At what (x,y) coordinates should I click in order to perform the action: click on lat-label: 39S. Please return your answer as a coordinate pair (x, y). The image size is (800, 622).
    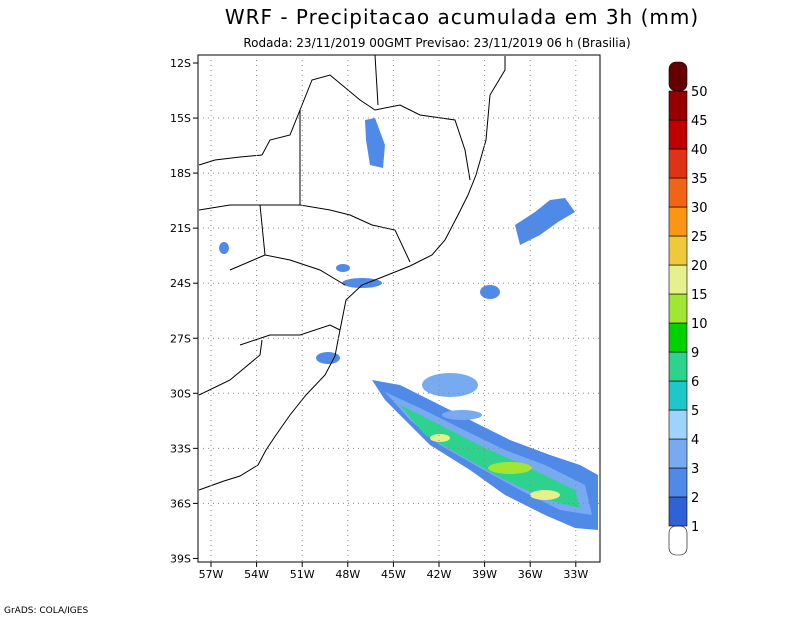
    Looking at the image, I should click on (180, 558).